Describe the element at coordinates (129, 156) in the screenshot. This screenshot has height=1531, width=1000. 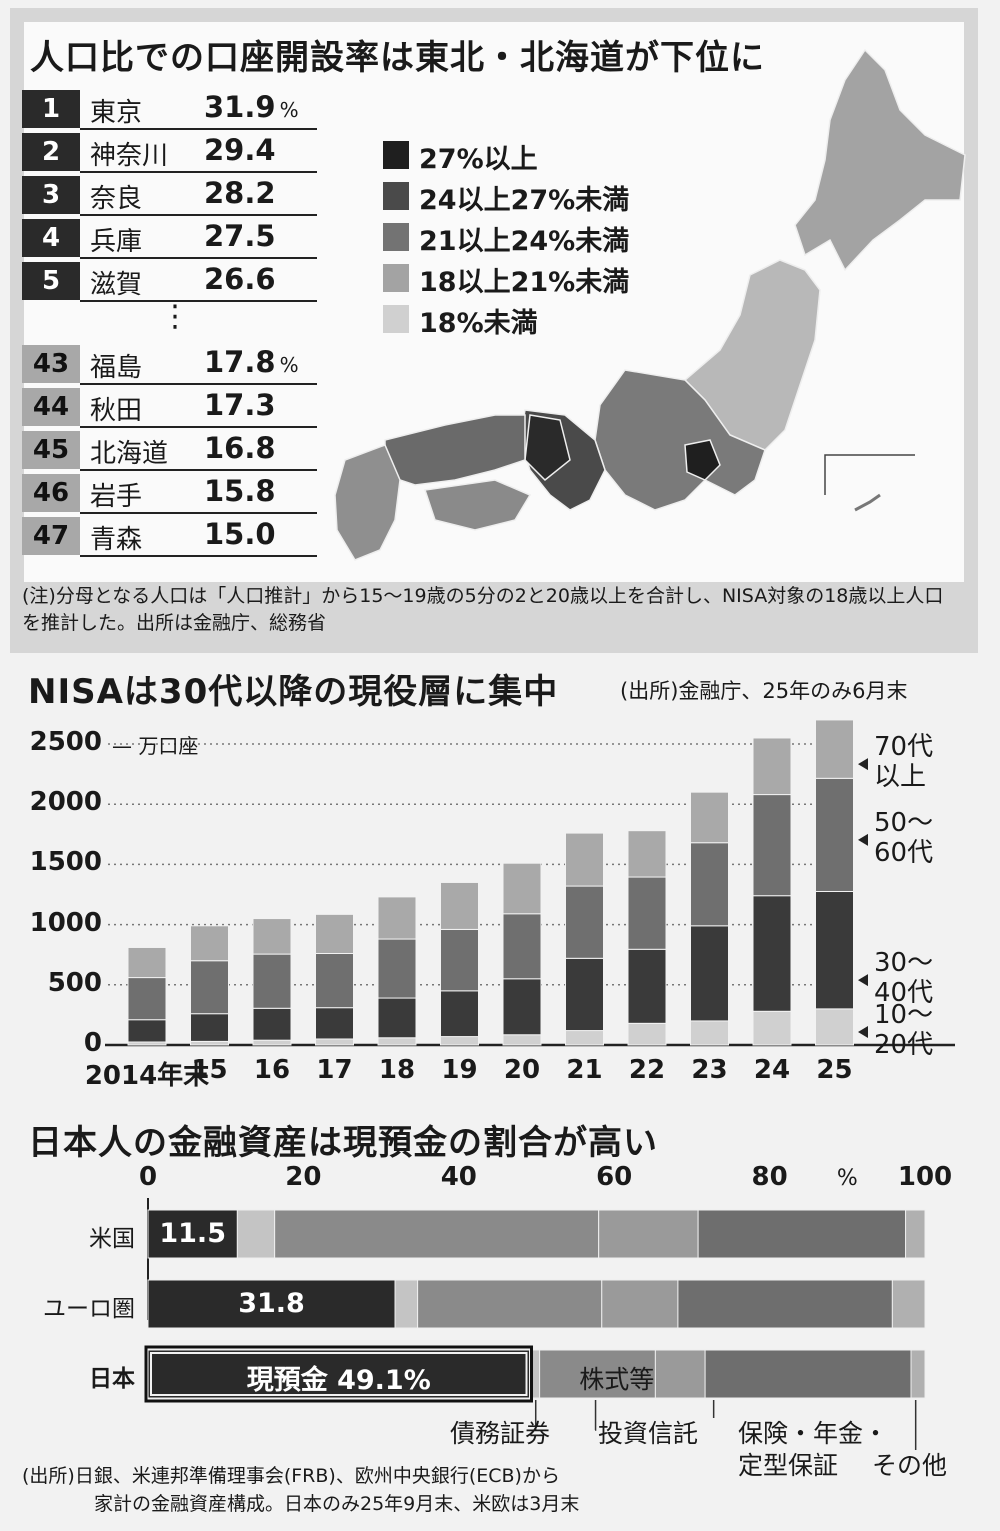
I see `prefecture-name: 神奈川` at that location.